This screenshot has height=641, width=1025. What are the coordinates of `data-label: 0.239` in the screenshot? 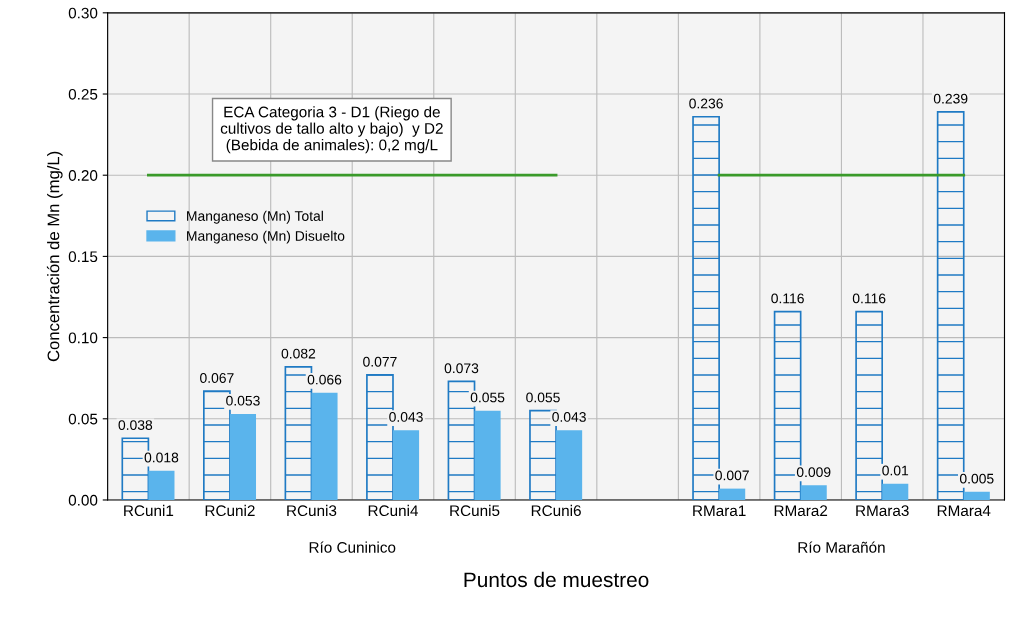 It's located at (950, 98).